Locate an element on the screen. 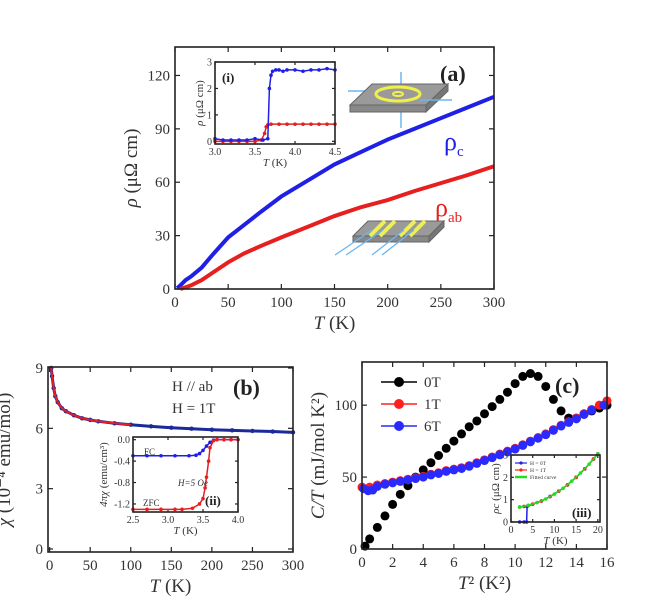  x-tick-label: 12 is located at coordinates (545, 563).